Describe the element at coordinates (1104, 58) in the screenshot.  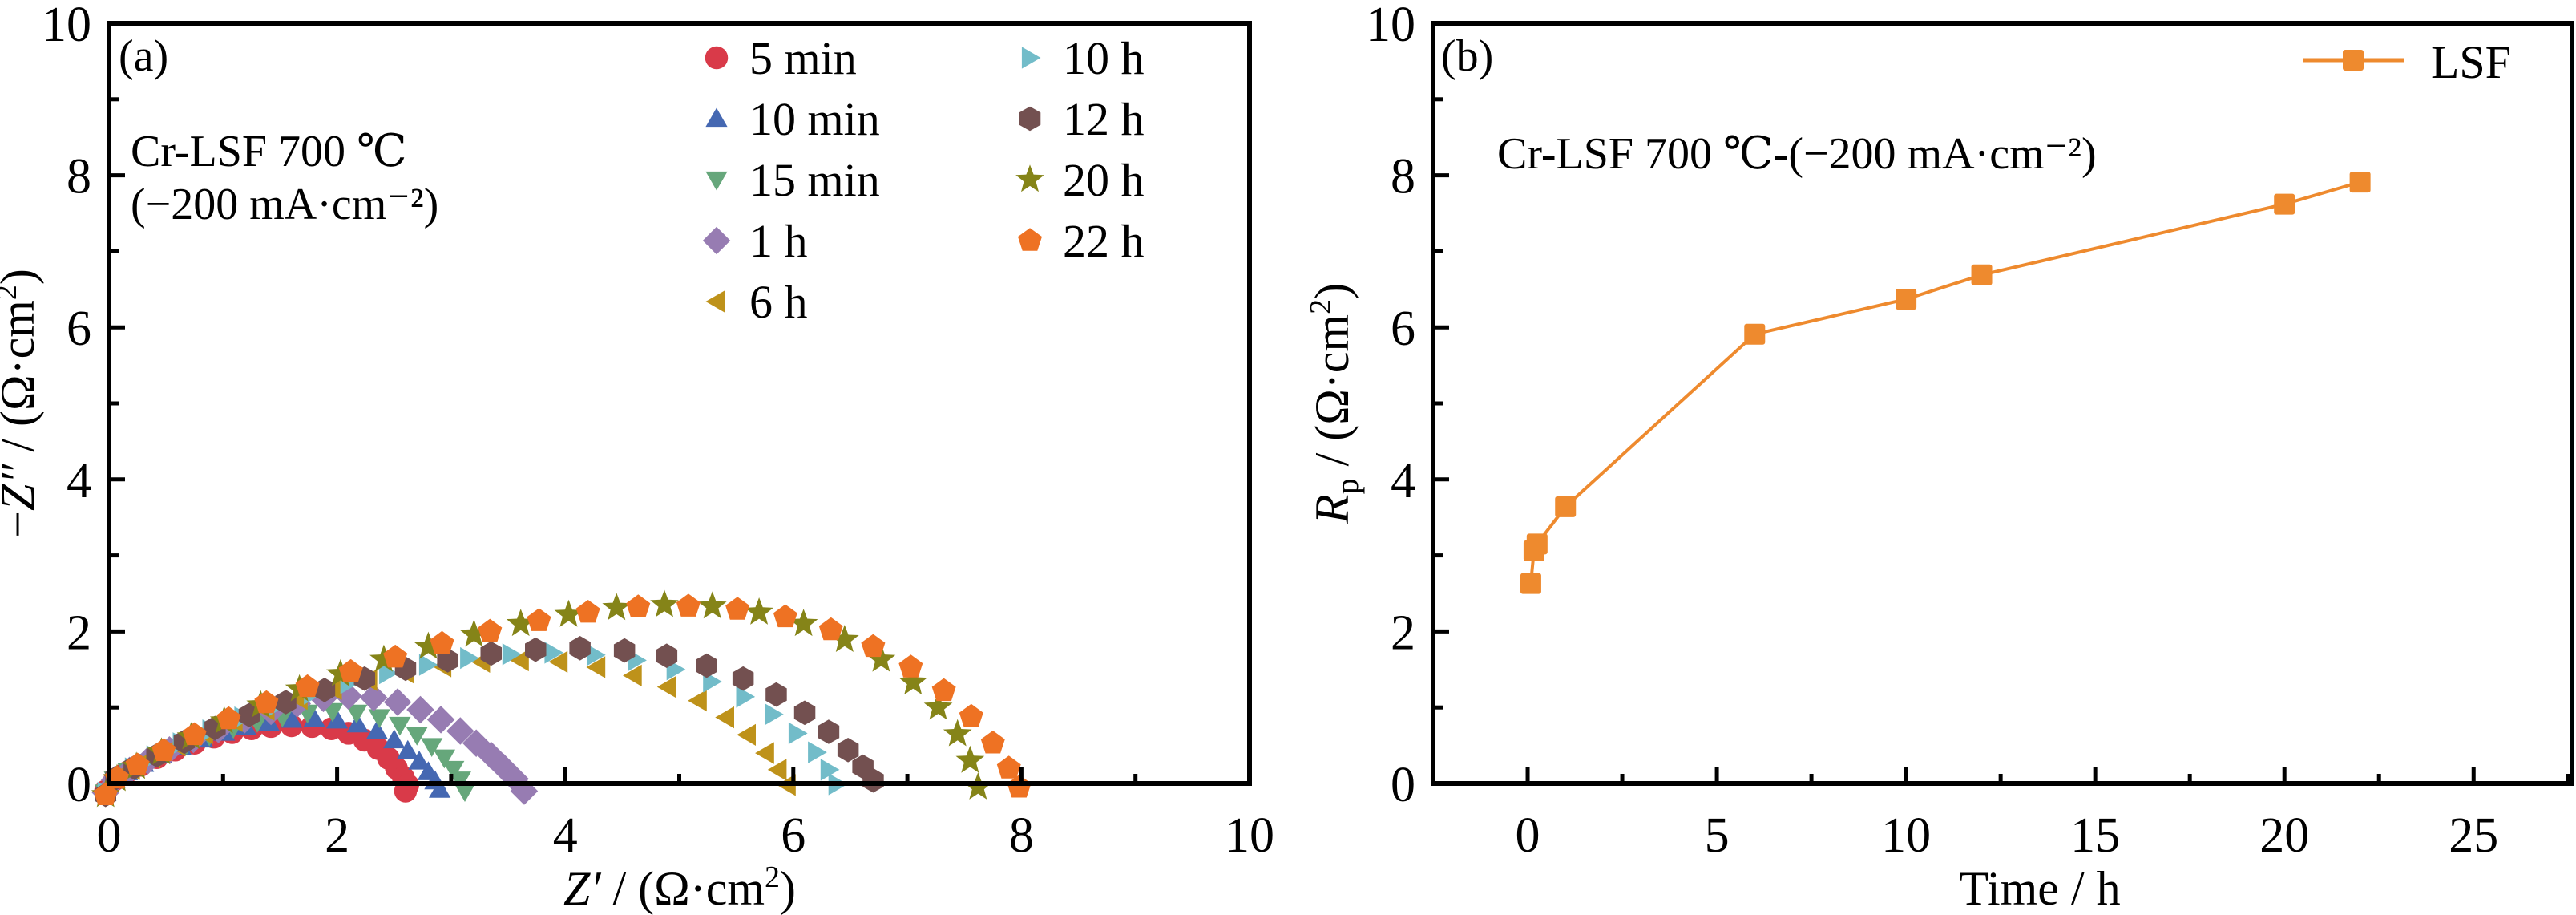
I see `legend-label: 10 h` at that location.